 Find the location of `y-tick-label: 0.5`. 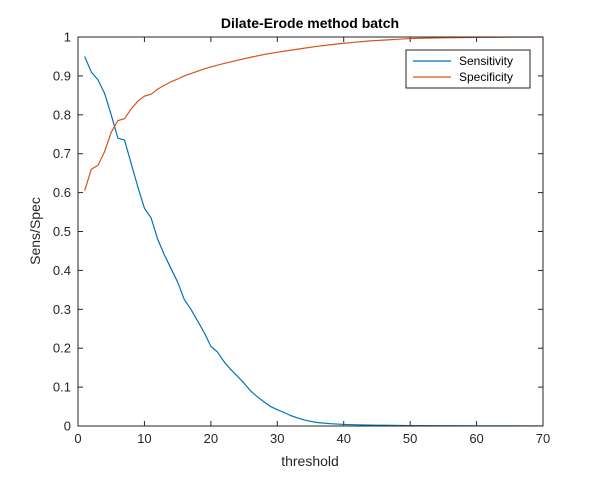

y-tick-label: 0.5 is located at coordinates (62, 231).